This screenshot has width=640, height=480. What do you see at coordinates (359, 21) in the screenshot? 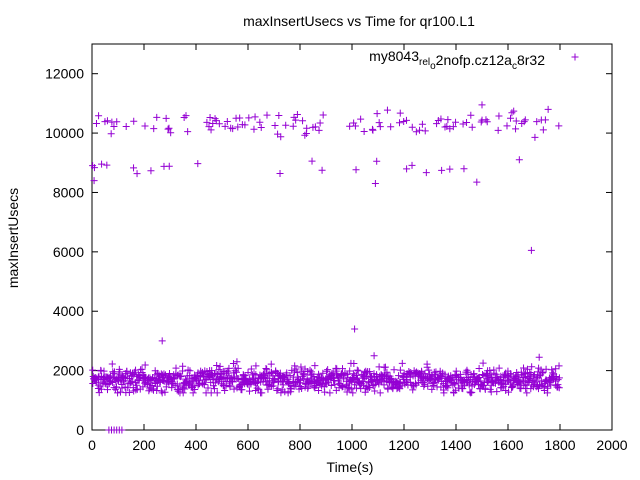
I see `chart-title: maxInsertUsecs vs Time for qr100.L1` at bounding box center [359, 21].